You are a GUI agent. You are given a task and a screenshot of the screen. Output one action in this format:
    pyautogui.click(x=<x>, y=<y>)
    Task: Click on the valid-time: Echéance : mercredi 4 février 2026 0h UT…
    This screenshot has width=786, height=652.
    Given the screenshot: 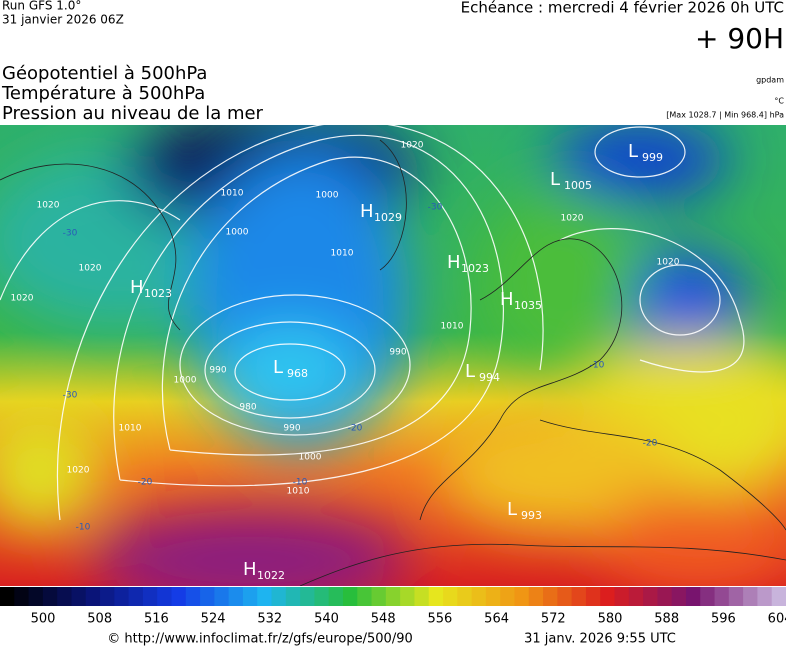 What is the action you would take?
    pyautogui.click(x=622, y=8)
    